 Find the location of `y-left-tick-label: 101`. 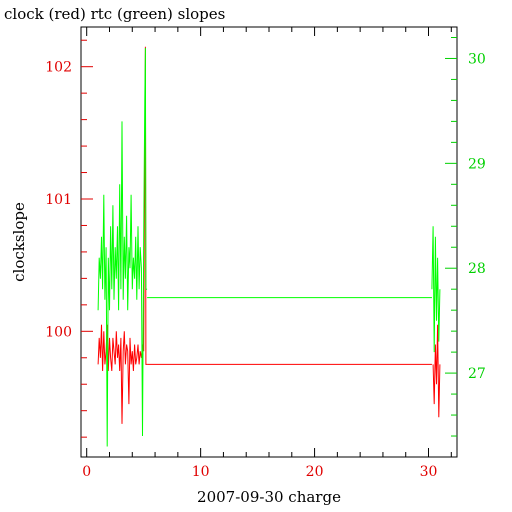

y-left-tick-label: 101 is located at coordinates (58, 200).